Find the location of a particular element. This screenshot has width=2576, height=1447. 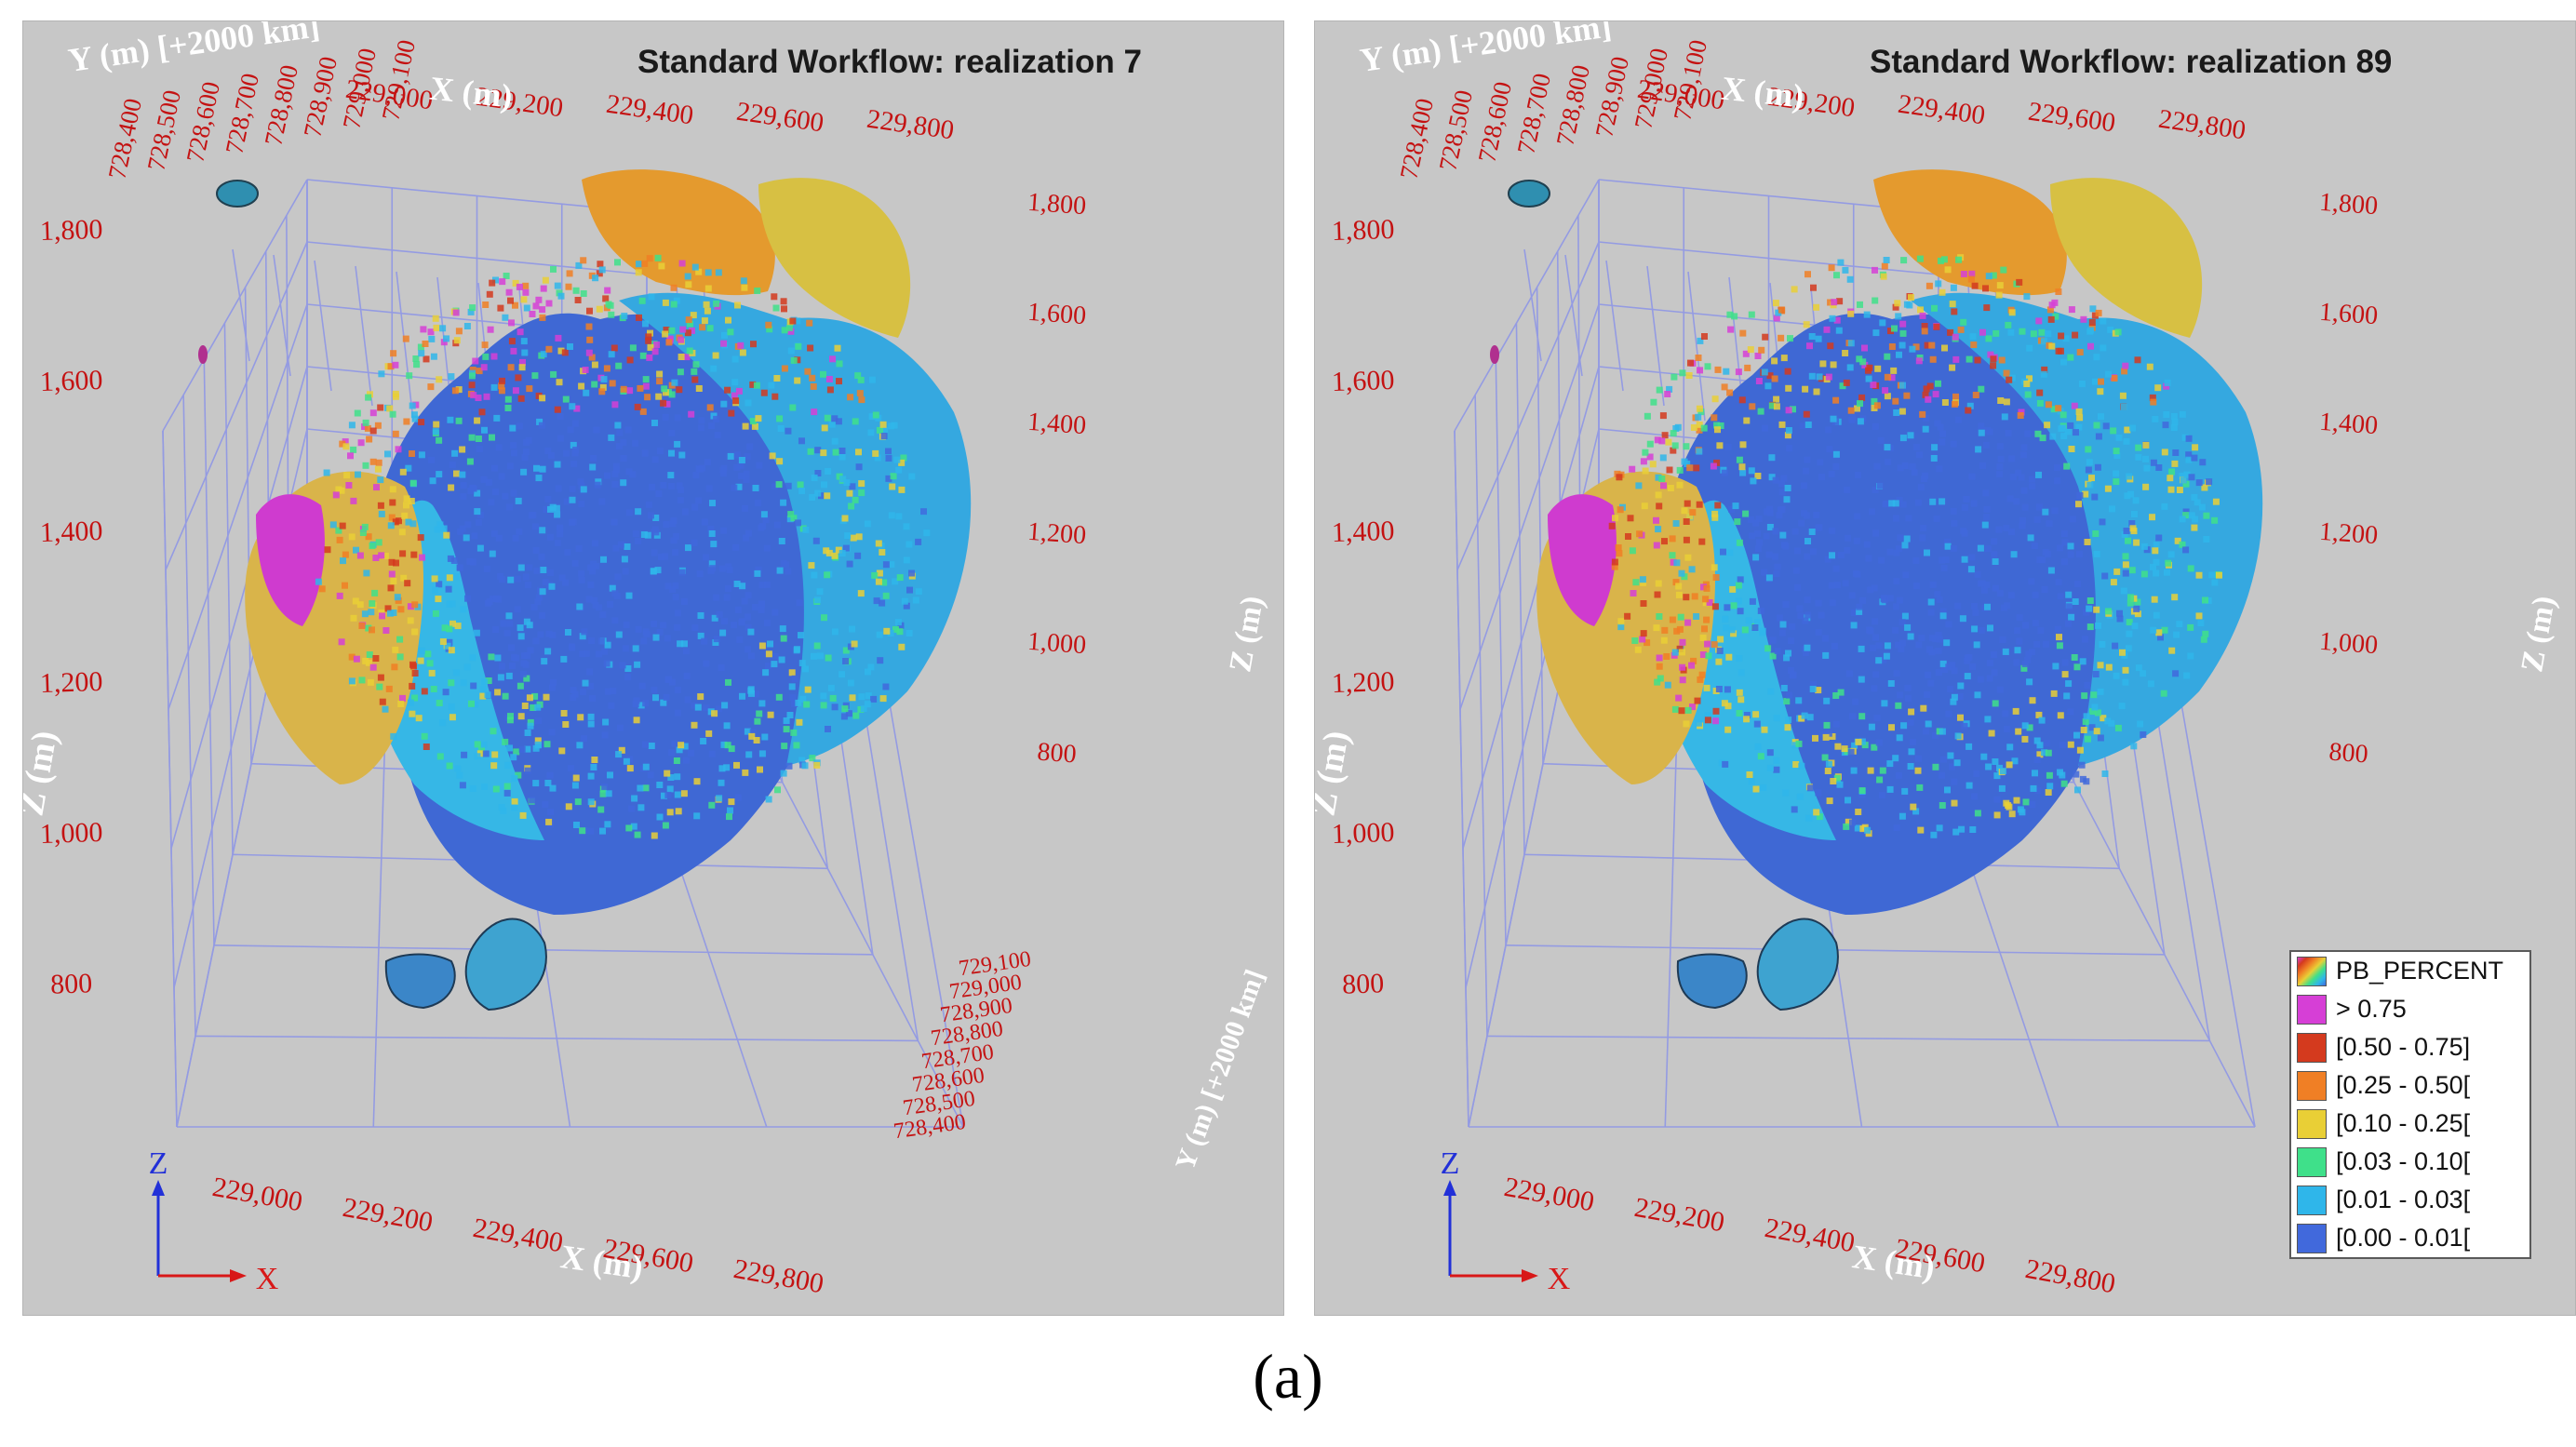

x-tick-bottom: 229,000 is located at coordinates (257, 1195).